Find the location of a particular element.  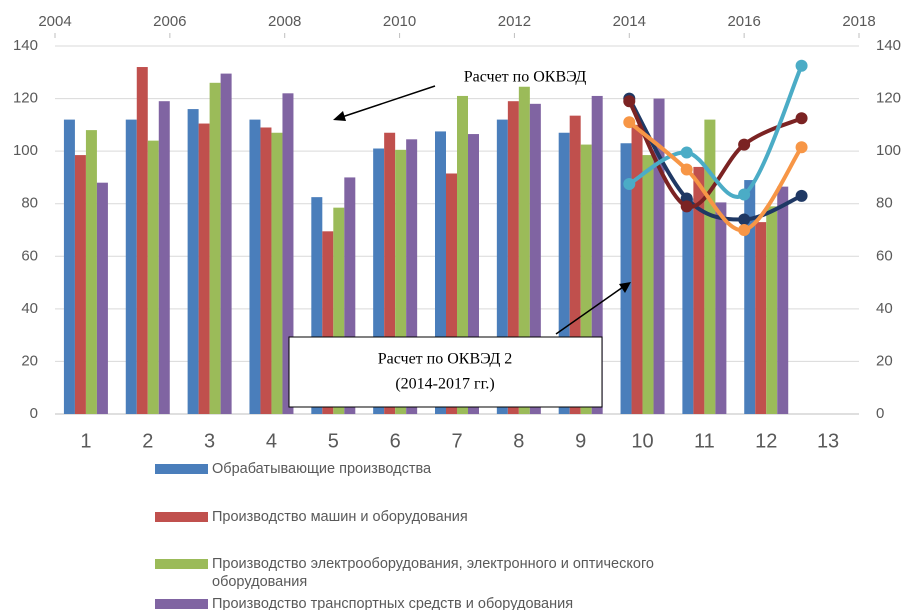

y-tick-label: 0 is located at coordinates (34, 413).